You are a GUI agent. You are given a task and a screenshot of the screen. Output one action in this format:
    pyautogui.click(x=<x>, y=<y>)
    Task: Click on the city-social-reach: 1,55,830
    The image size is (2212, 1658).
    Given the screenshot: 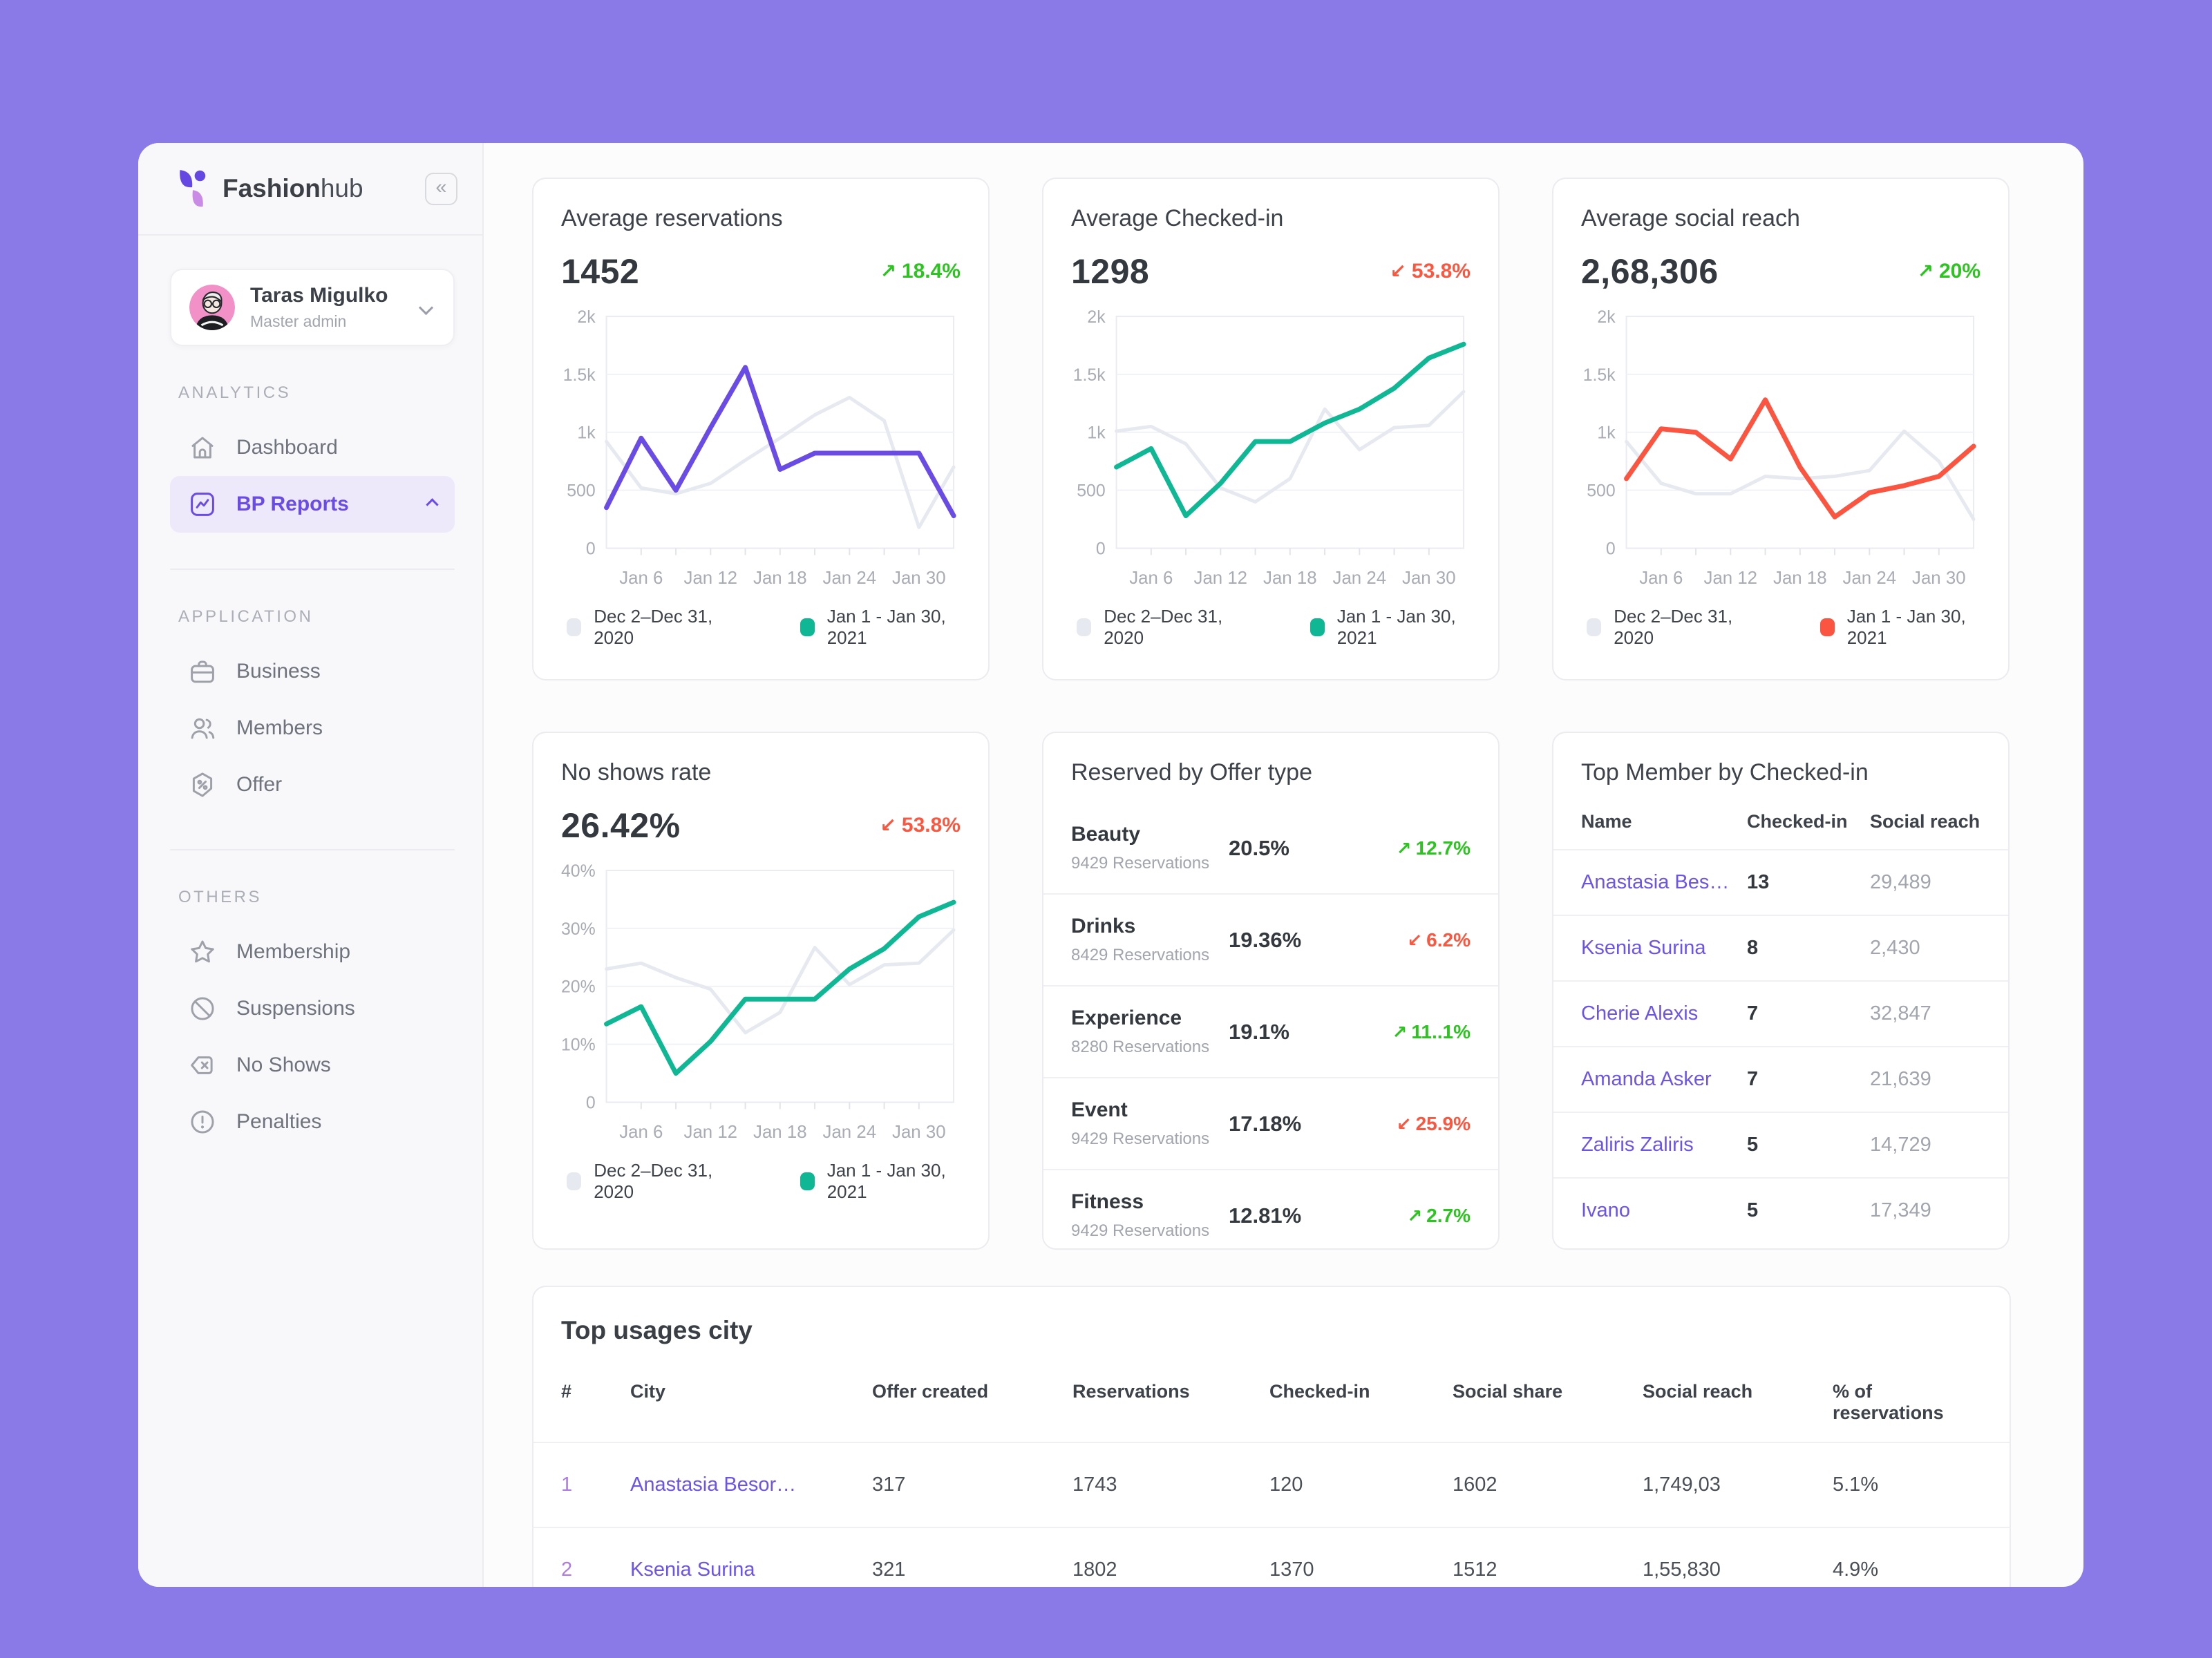 What is the action you would take?
    pyautogui.click(x=1682, y=1570)
    